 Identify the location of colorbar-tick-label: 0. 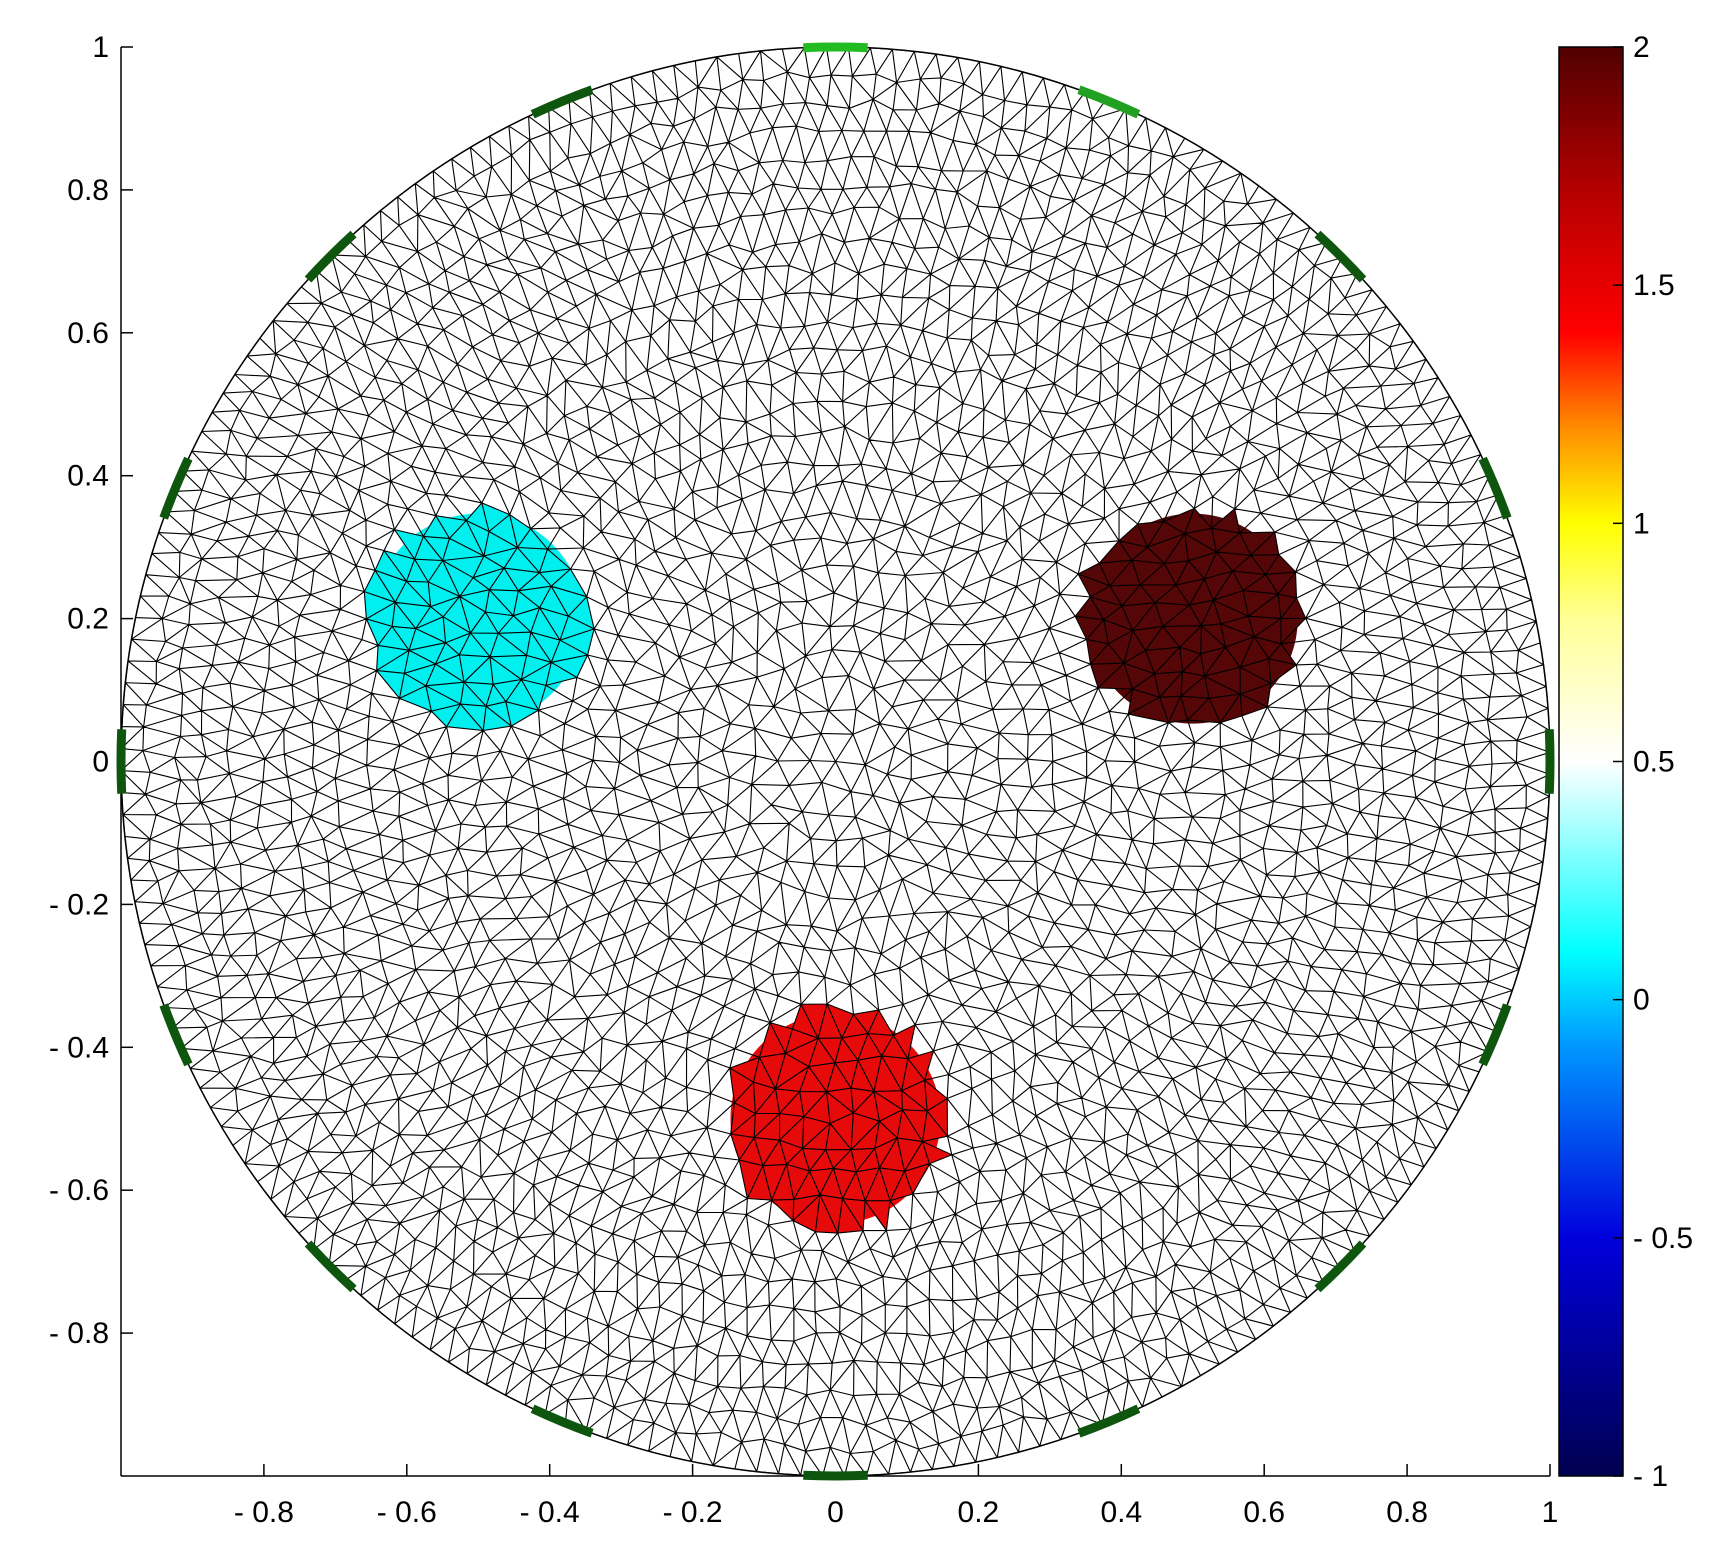
(1641, 1000).